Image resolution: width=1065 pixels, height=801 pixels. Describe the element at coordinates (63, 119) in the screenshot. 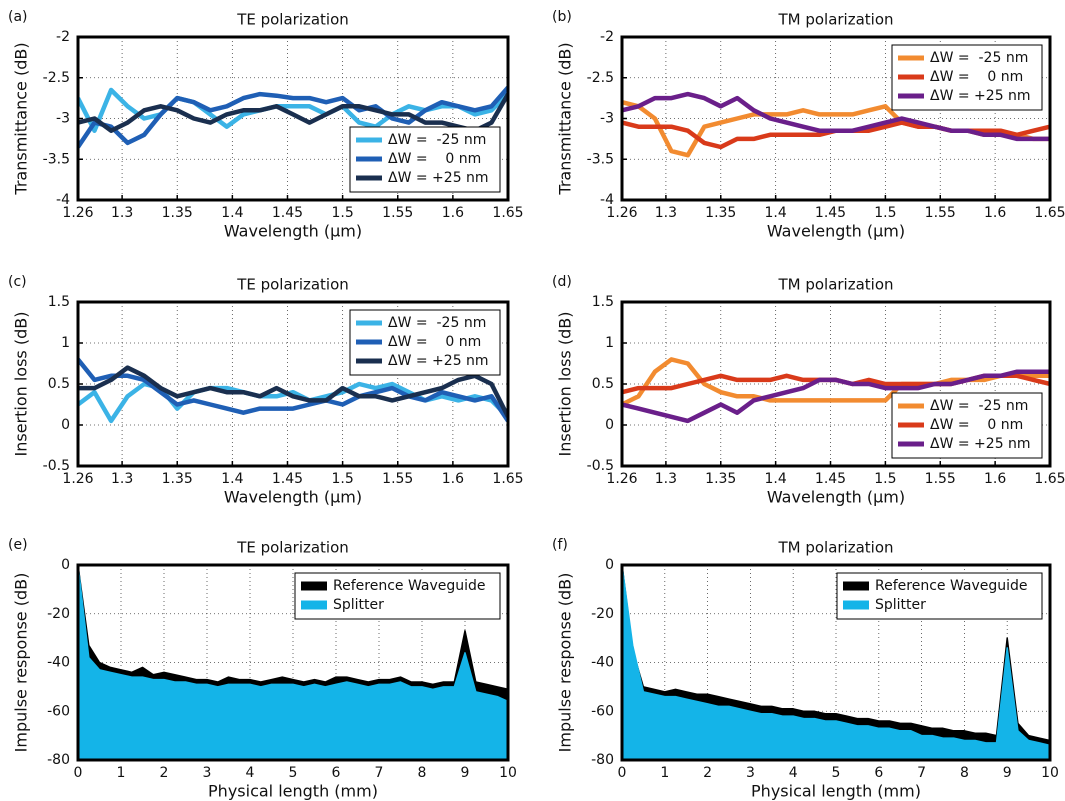

I see `y-tick-label: -3` at that location.